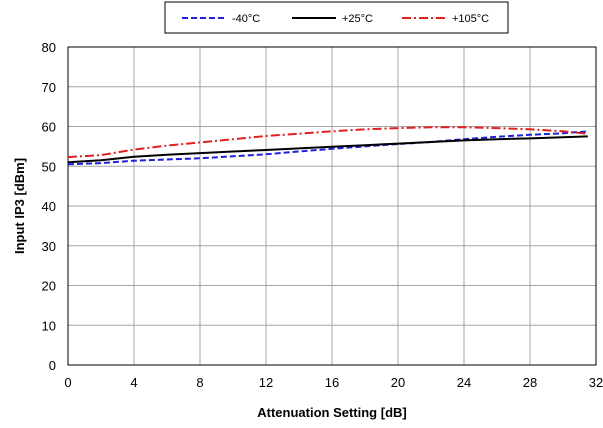 This screenshot has width=603, height=428. What do you see at coordinates (464, 382) in the screenshot?
I see `x-tick-label: 24` at bounding box center [464, 382].